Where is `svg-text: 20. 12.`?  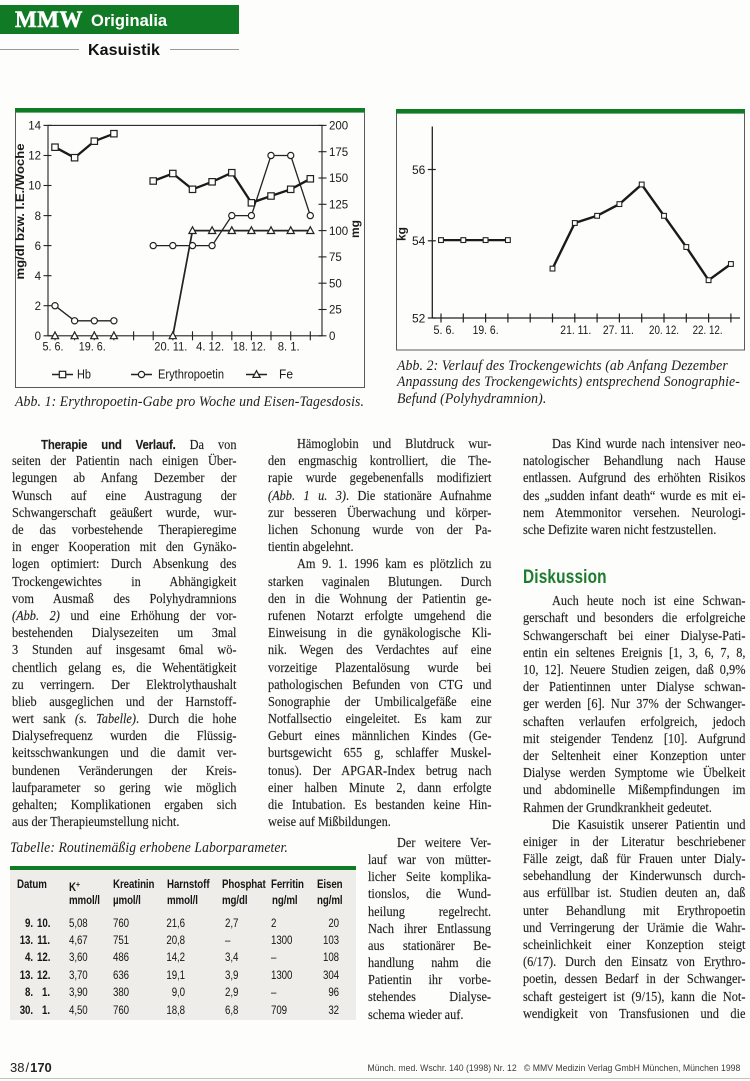
svg-text: 20. 12. is located at coordinates (664, 330).